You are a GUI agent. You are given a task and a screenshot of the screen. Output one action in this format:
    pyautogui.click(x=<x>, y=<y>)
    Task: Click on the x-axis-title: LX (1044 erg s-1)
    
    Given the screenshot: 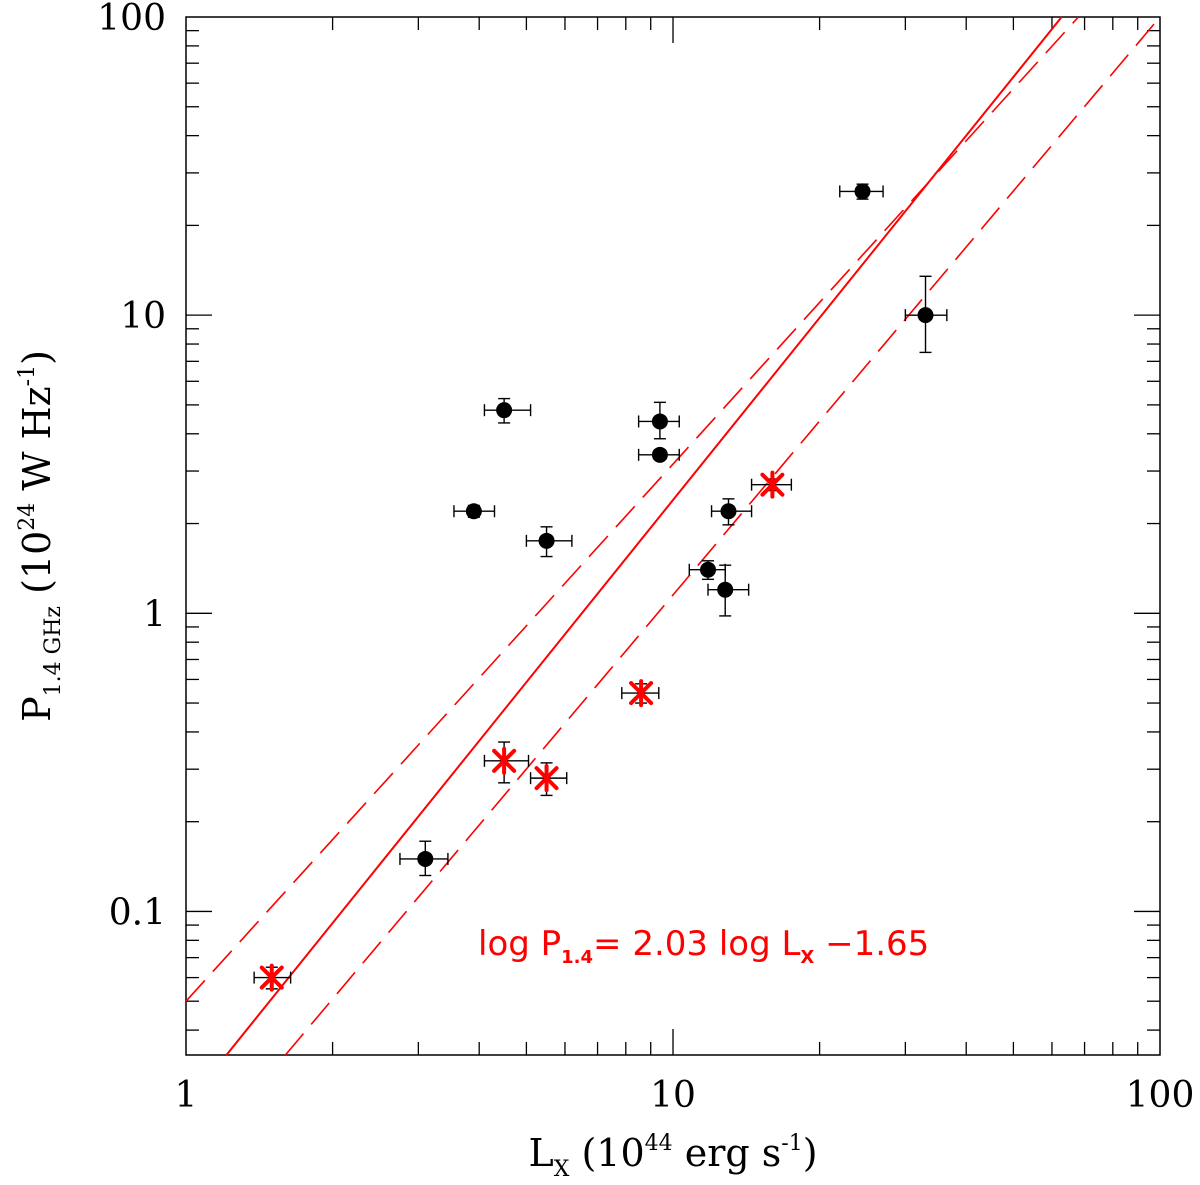 What is the action you would take?
    pyautogui.click(x=672, y=1156)
    